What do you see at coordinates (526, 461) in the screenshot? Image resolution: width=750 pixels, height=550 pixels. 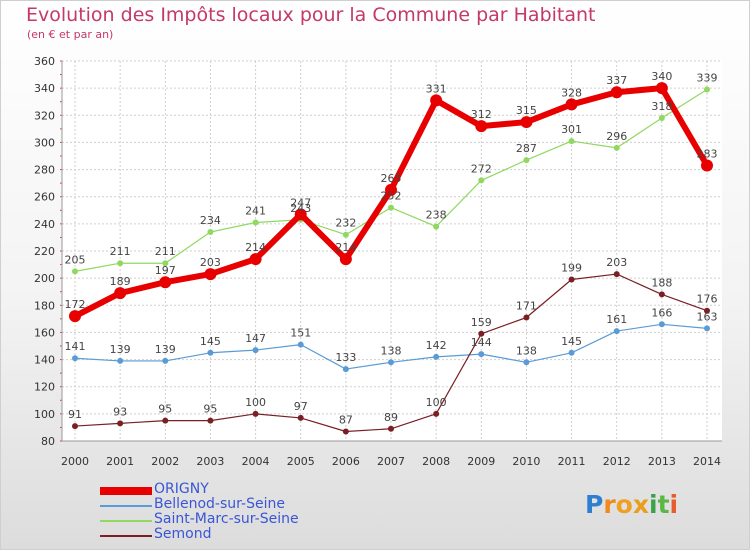 I see `x-tick-label: 2010` at bounding box center [526, 461].